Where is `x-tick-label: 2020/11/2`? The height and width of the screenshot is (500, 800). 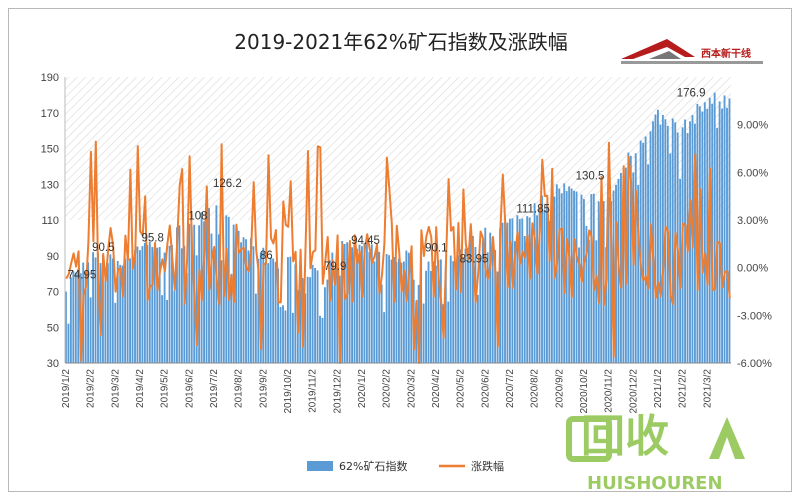
x-tick-label: 2020/11/2 is located at coordinates (609, 391).